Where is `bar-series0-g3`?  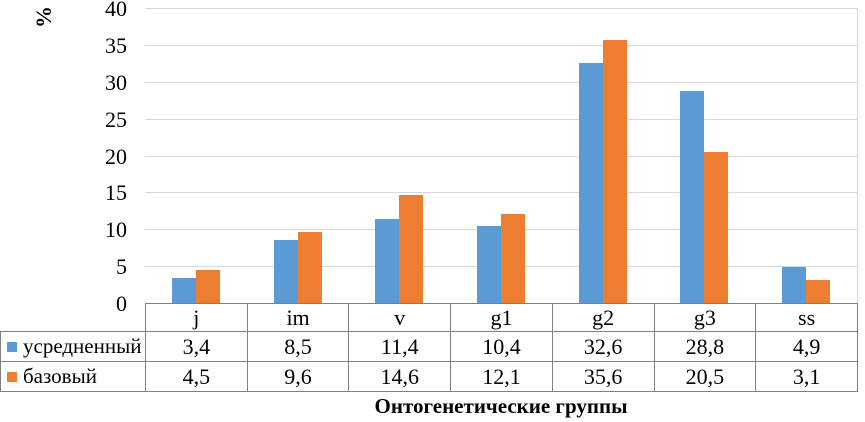 bar-series0-g3 is located at coordinates (692, 196).